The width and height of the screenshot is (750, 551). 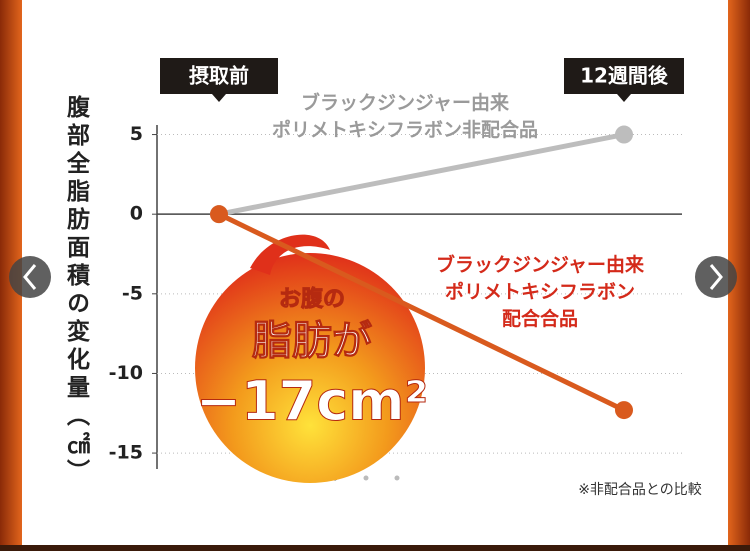 I want to click on callout-bubble, so click(x=310, y=368).